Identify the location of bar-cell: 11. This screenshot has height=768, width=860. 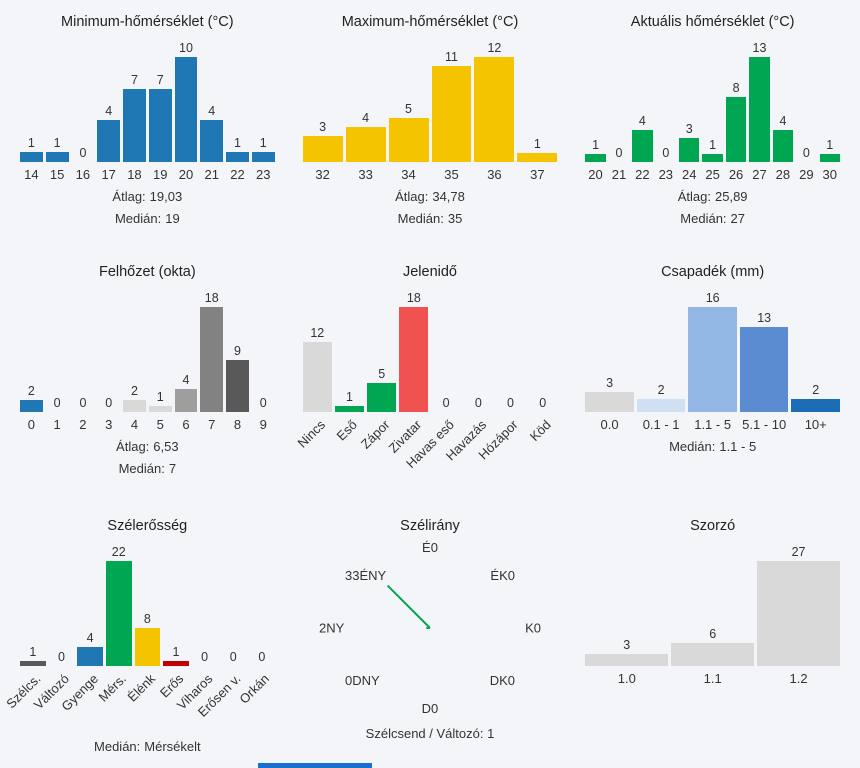
(451, 106).